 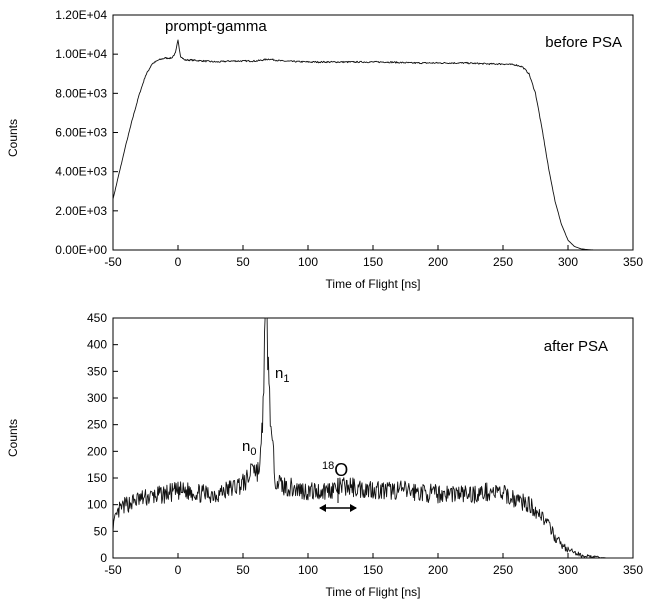 I want to click on y-tick-label: 0.00E+00, so click(x=81, y=250).